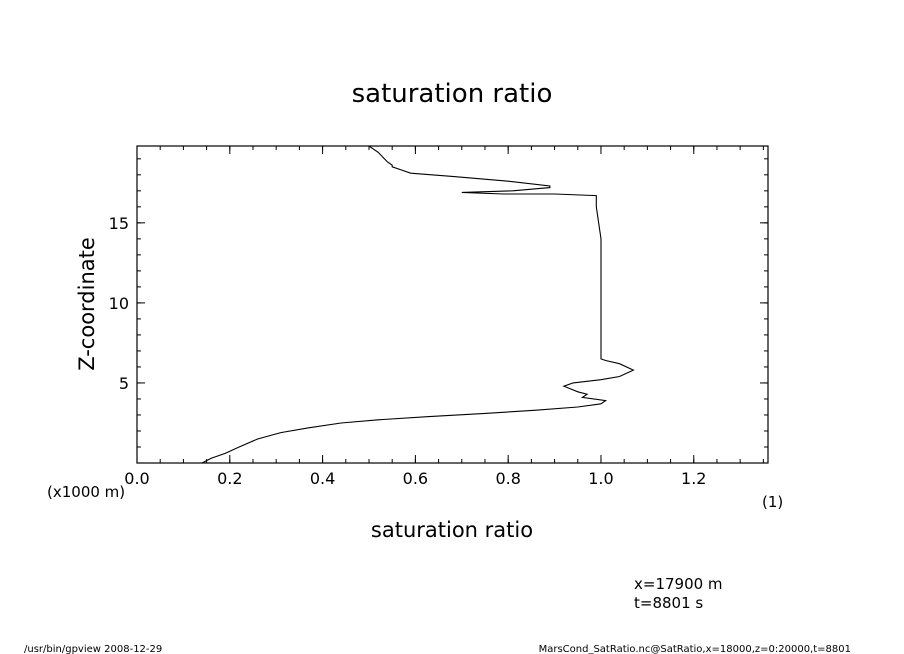 The width and height of the screenshot is (904, 654). What do you see at coordinates (87, 304) in the screenshot?
I see `y-axis-label: Z-coordinate` at bounding box center [87, 304].